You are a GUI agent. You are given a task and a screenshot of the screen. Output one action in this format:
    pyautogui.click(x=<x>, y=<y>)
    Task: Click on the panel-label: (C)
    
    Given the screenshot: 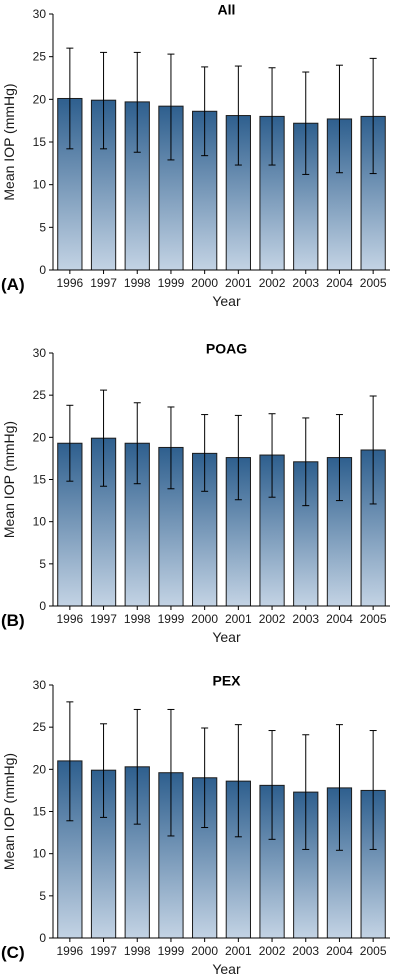 What is the action you would take?
    pyautogui.click(x=13, y=952)
    